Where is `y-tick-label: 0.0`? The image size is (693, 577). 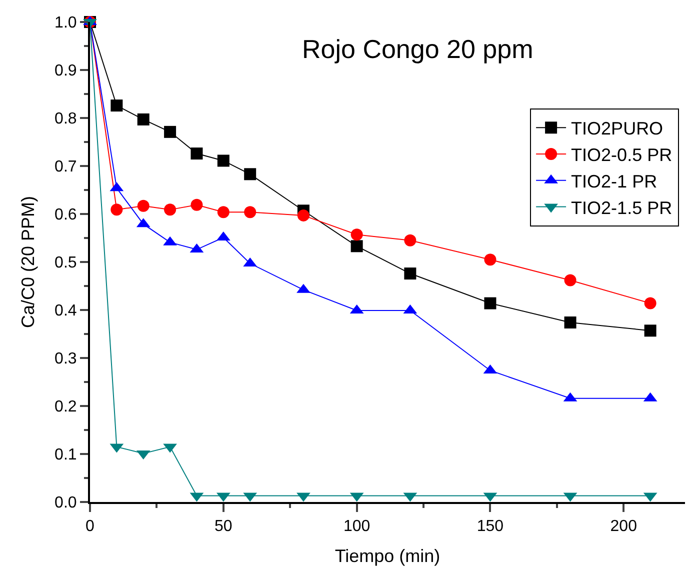
y-tick-label: 0.0 is located at coordinates (65, 503).